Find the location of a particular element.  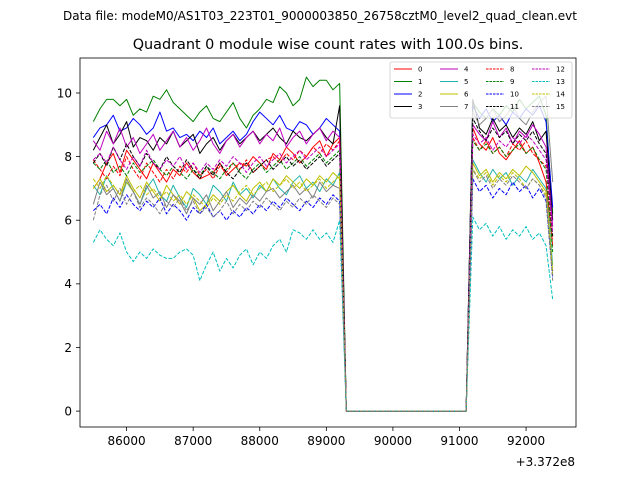

y-tick-label: 4 is located at coordinates (68, 284).